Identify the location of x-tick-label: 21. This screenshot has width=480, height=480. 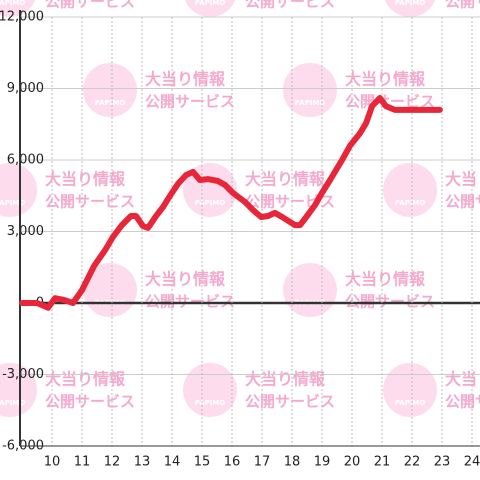
(382, 462).